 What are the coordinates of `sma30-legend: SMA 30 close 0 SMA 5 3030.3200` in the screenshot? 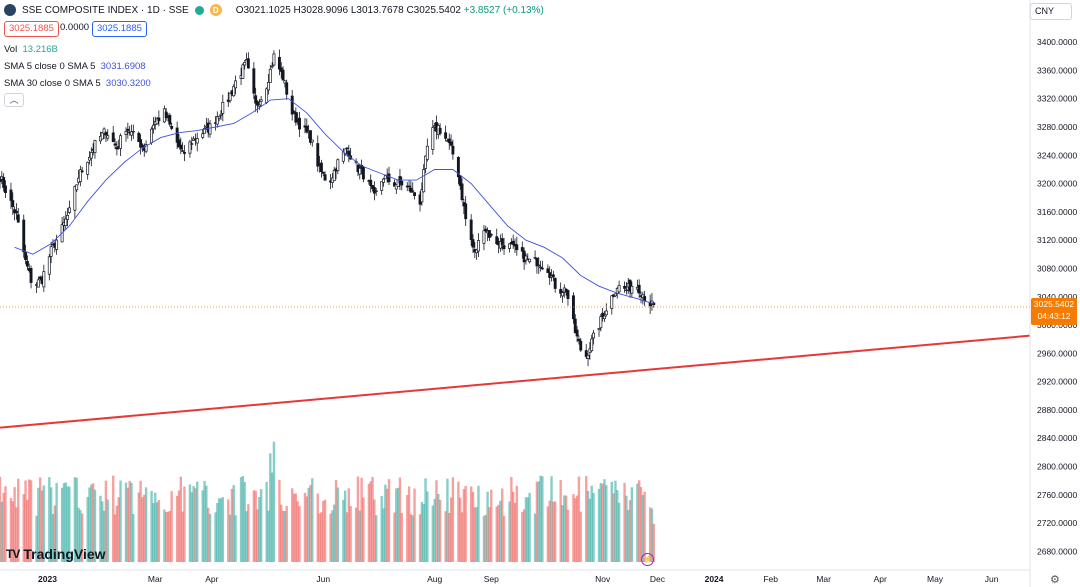 It's located at (77, 83).